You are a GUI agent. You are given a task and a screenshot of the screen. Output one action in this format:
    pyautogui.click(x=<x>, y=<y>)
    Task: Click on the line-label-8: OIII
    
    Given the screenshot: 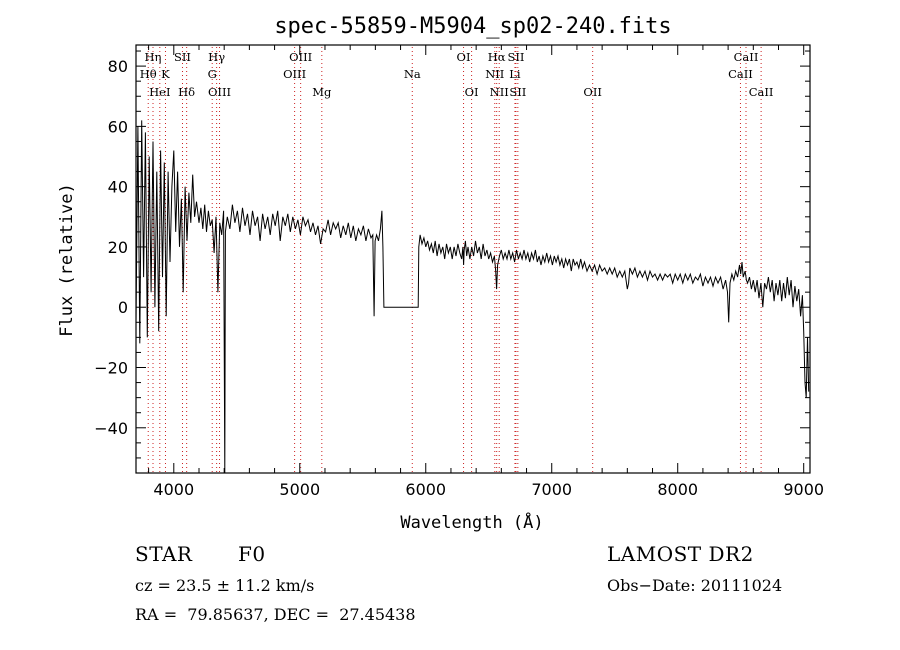 What is the action you would take?
    pyautogui.click(x=219, y=92)
    